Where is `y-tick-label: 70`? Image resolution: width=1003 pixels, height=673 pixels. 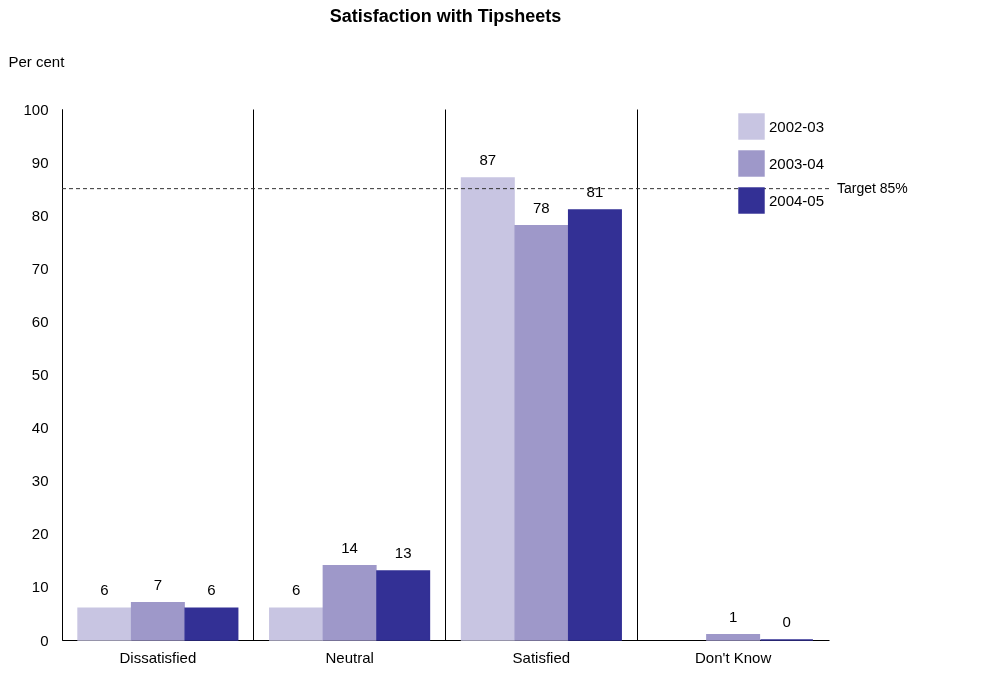
y-tick-label: 70 is located at coordinates (40, 268).